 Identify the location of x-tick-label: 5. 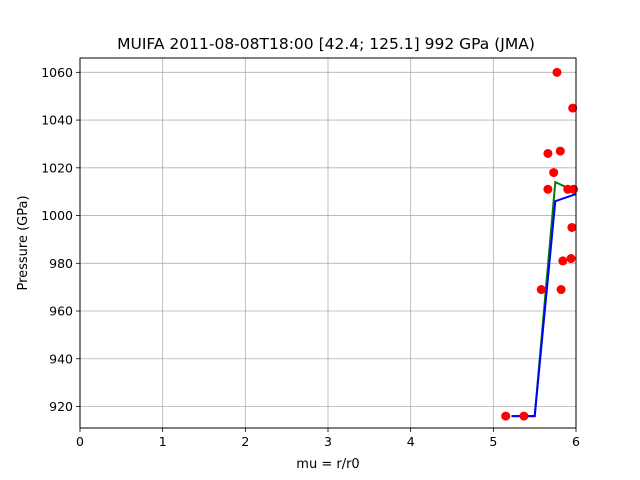
(493, 441).